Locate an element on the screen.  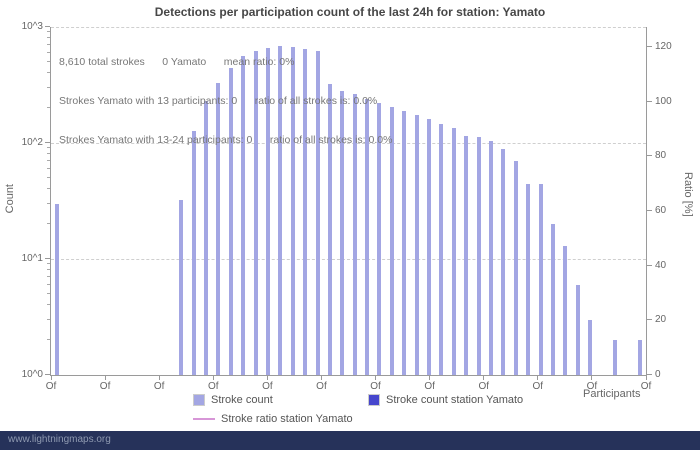
right-axis-tick-label: 0 is located at coordinates (658, 374).